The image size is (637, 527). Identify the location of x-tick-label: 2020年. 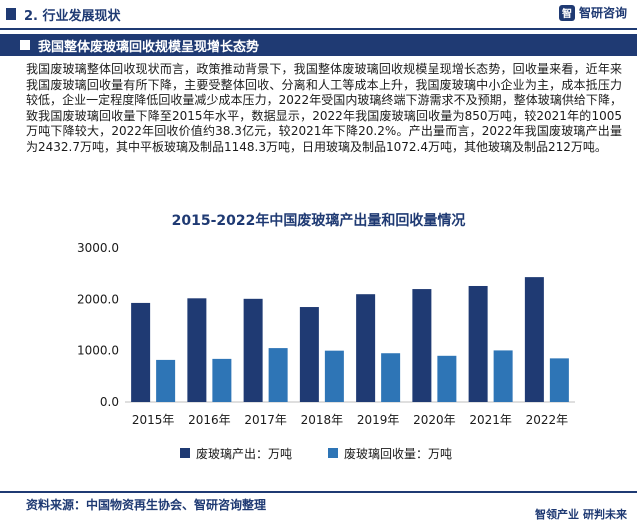
(434, 420).